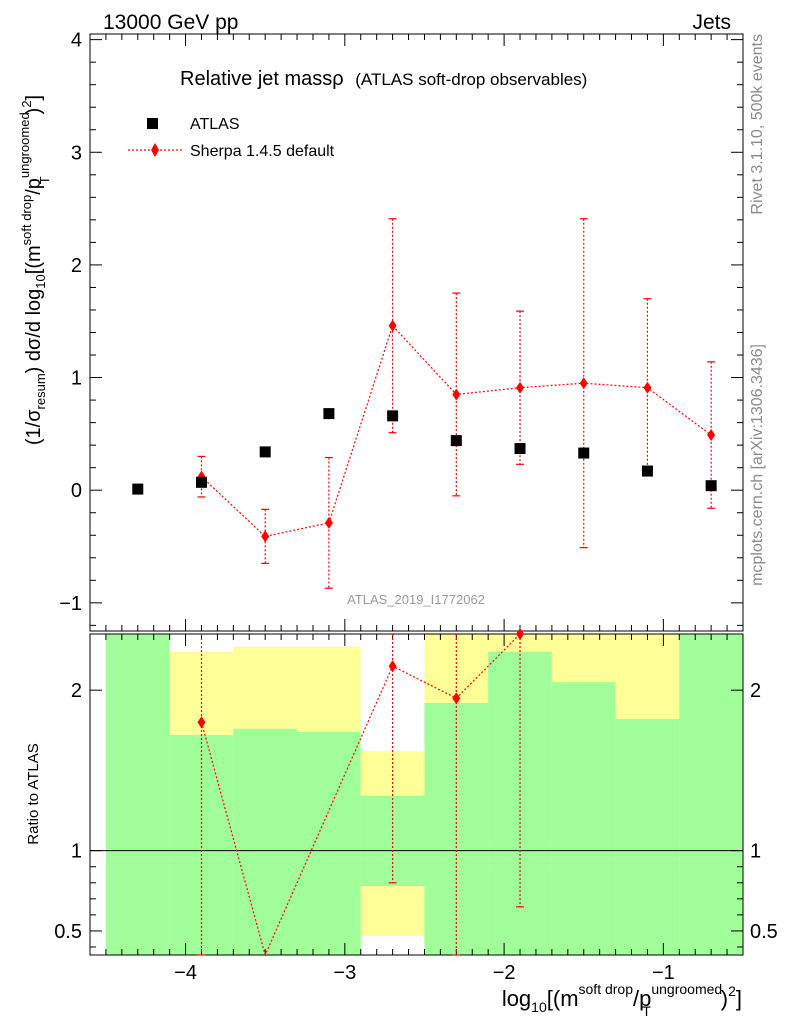 The height and width of the screenshot is (1024, 786). Describe the element at coordinates (155, 150) in the screenshot. I see `legend-sherpa-marker` at that location.